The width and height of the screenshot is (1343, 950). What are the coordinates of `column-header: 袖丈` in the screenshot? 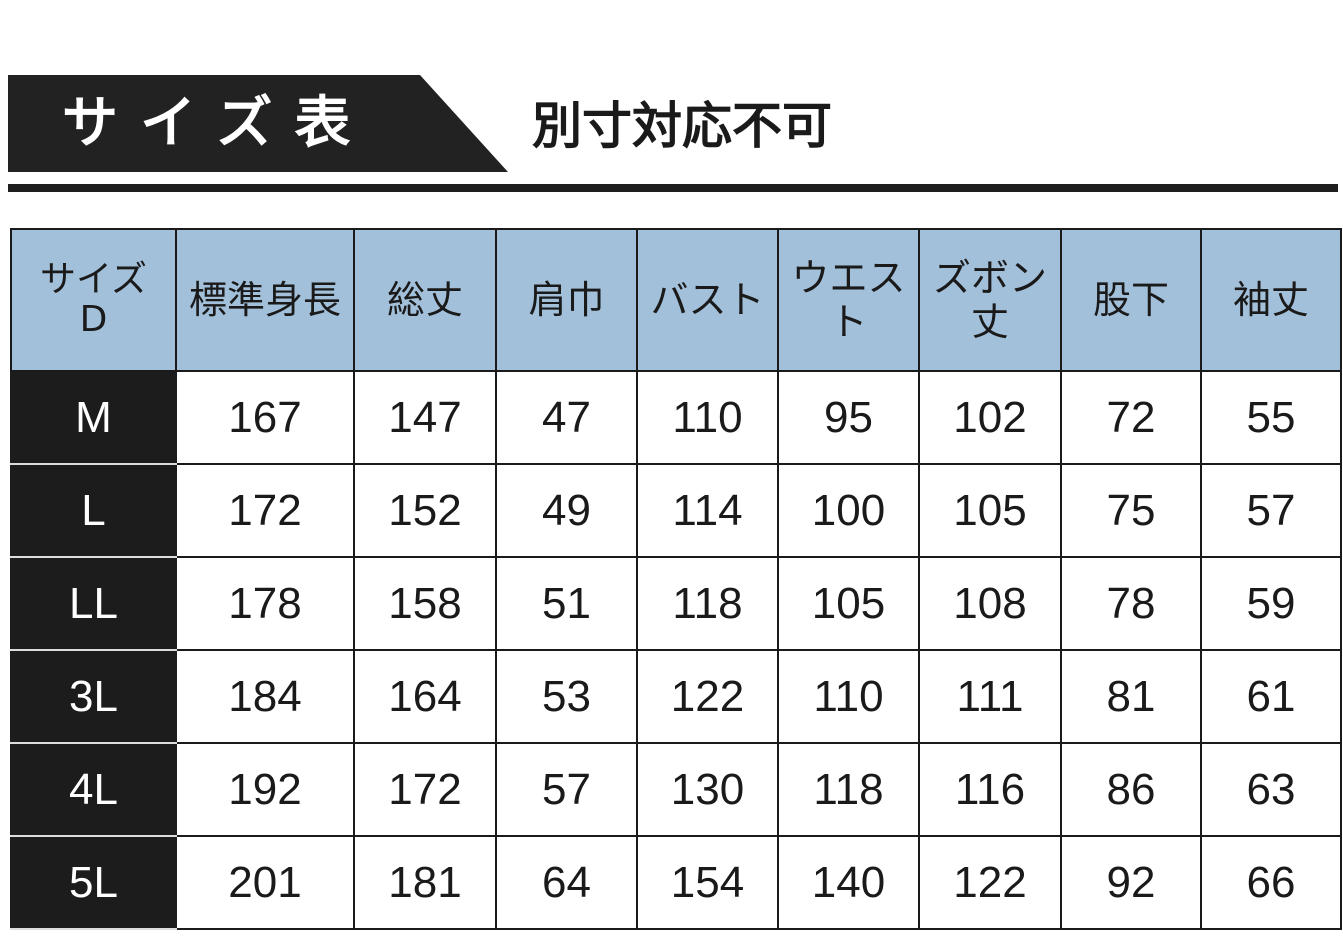 It's located at (1271, 300).